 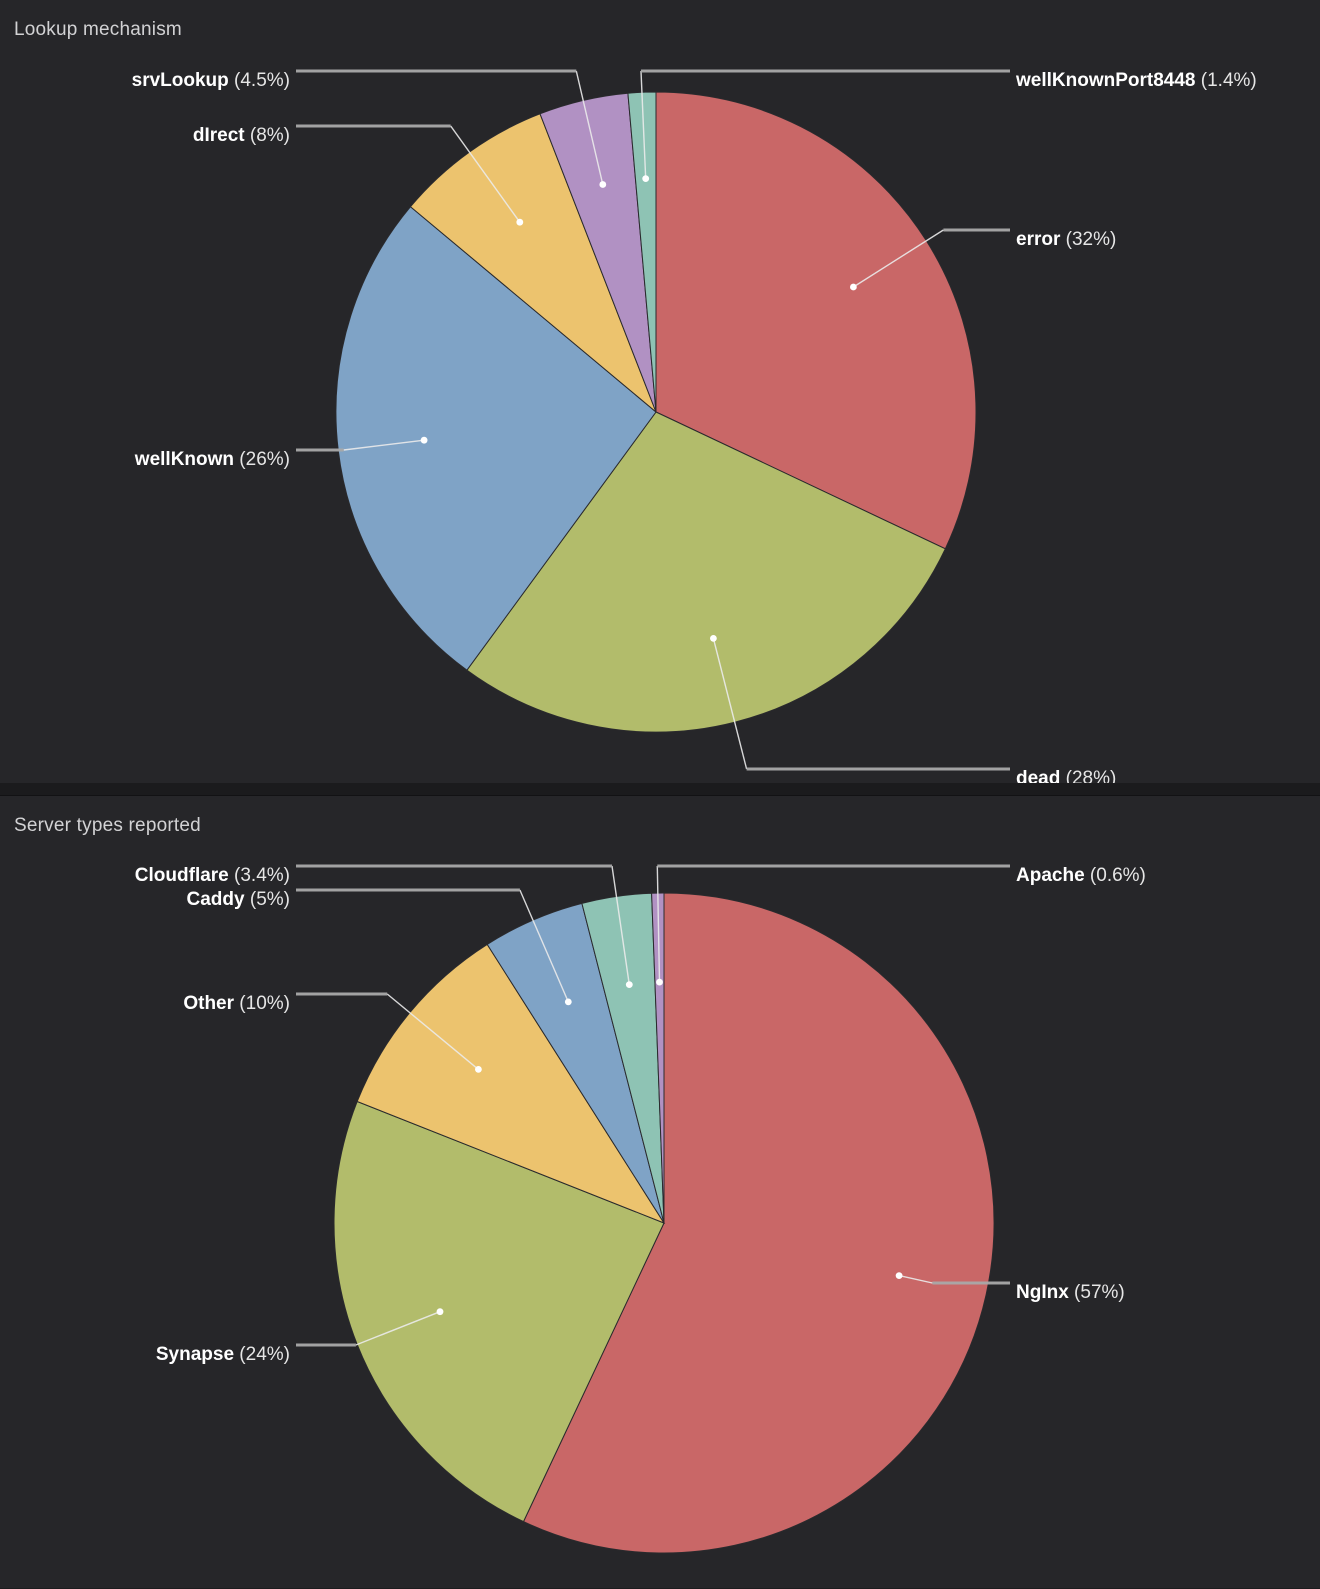 I want to click on chart-title-server-types: Server types reported, so click(x=107, y=825).